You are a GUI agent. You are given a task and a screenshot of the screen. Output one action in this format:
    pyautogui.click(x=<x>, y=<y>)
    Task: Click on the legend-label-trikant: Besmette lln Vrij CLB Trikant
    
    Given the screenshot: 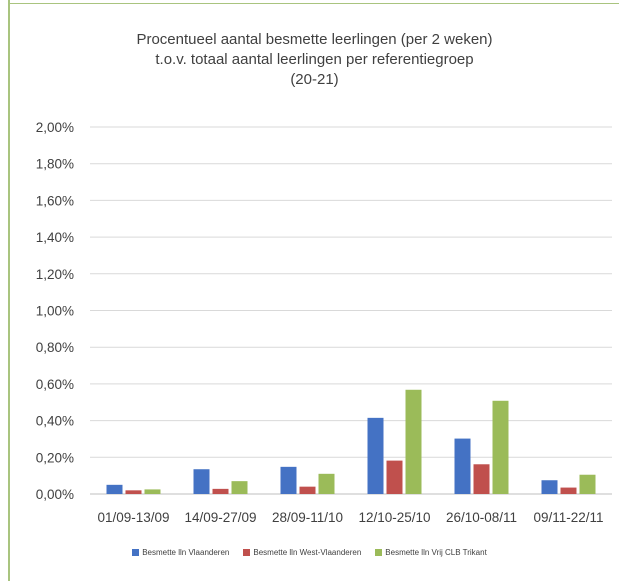 What is the action you would take?
    pyautogui.click(x=436, y=552)
    